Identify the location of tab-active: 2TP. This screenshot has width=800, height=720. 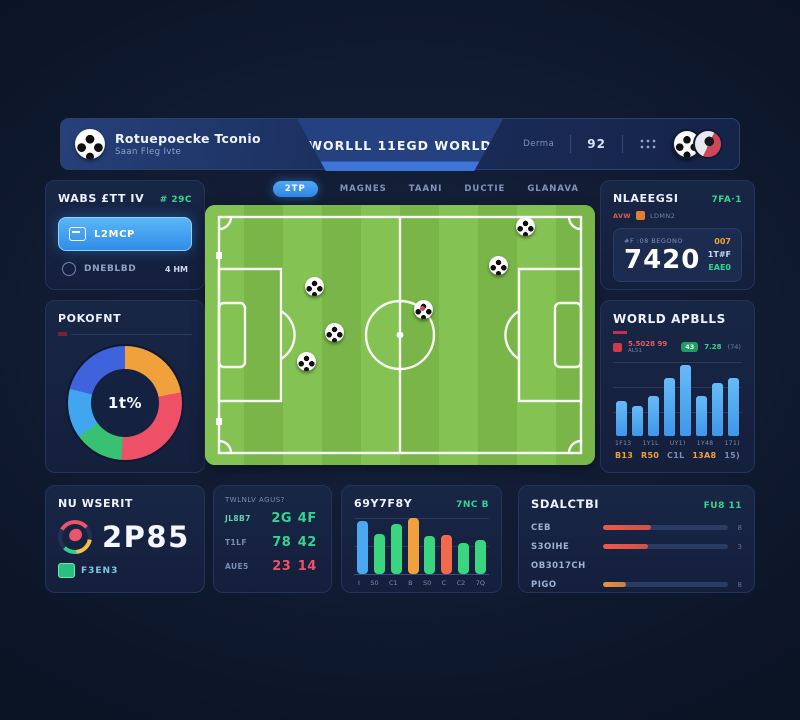
(295, 189).